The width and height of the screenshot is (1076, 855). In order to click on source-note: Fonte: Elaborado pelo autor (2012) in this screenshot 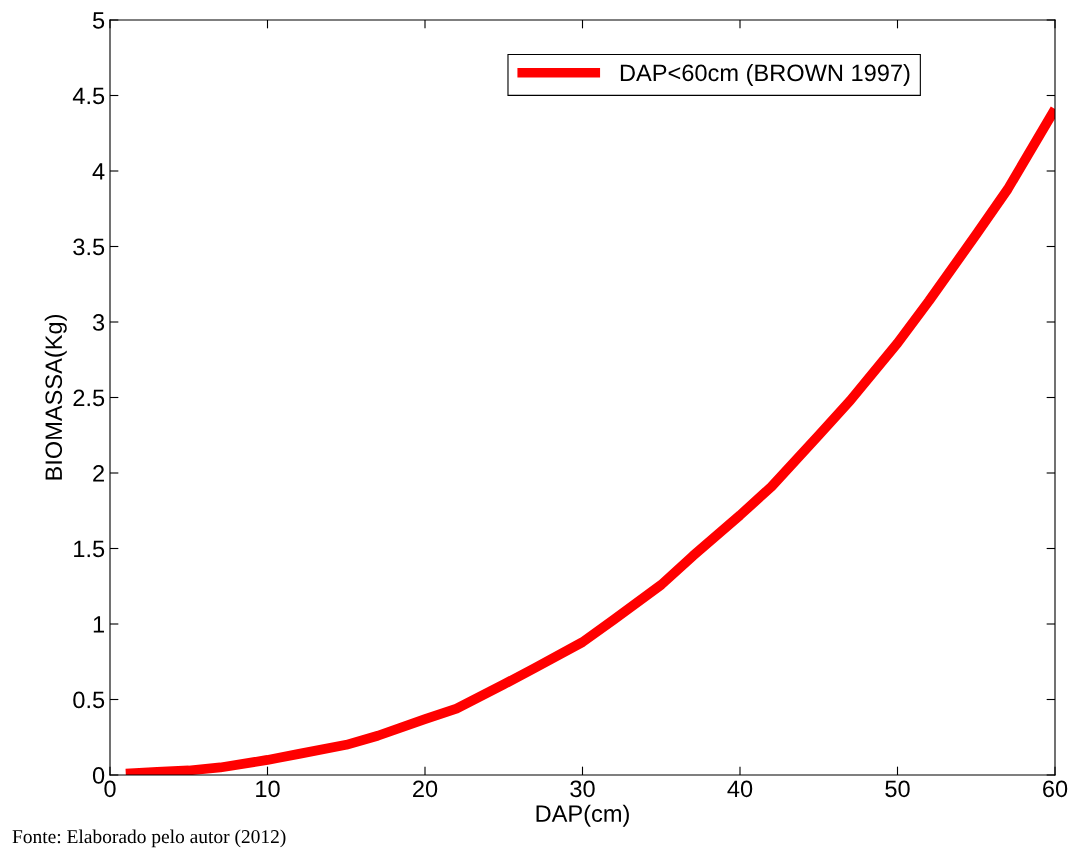, I will do `click(149, 838)`.